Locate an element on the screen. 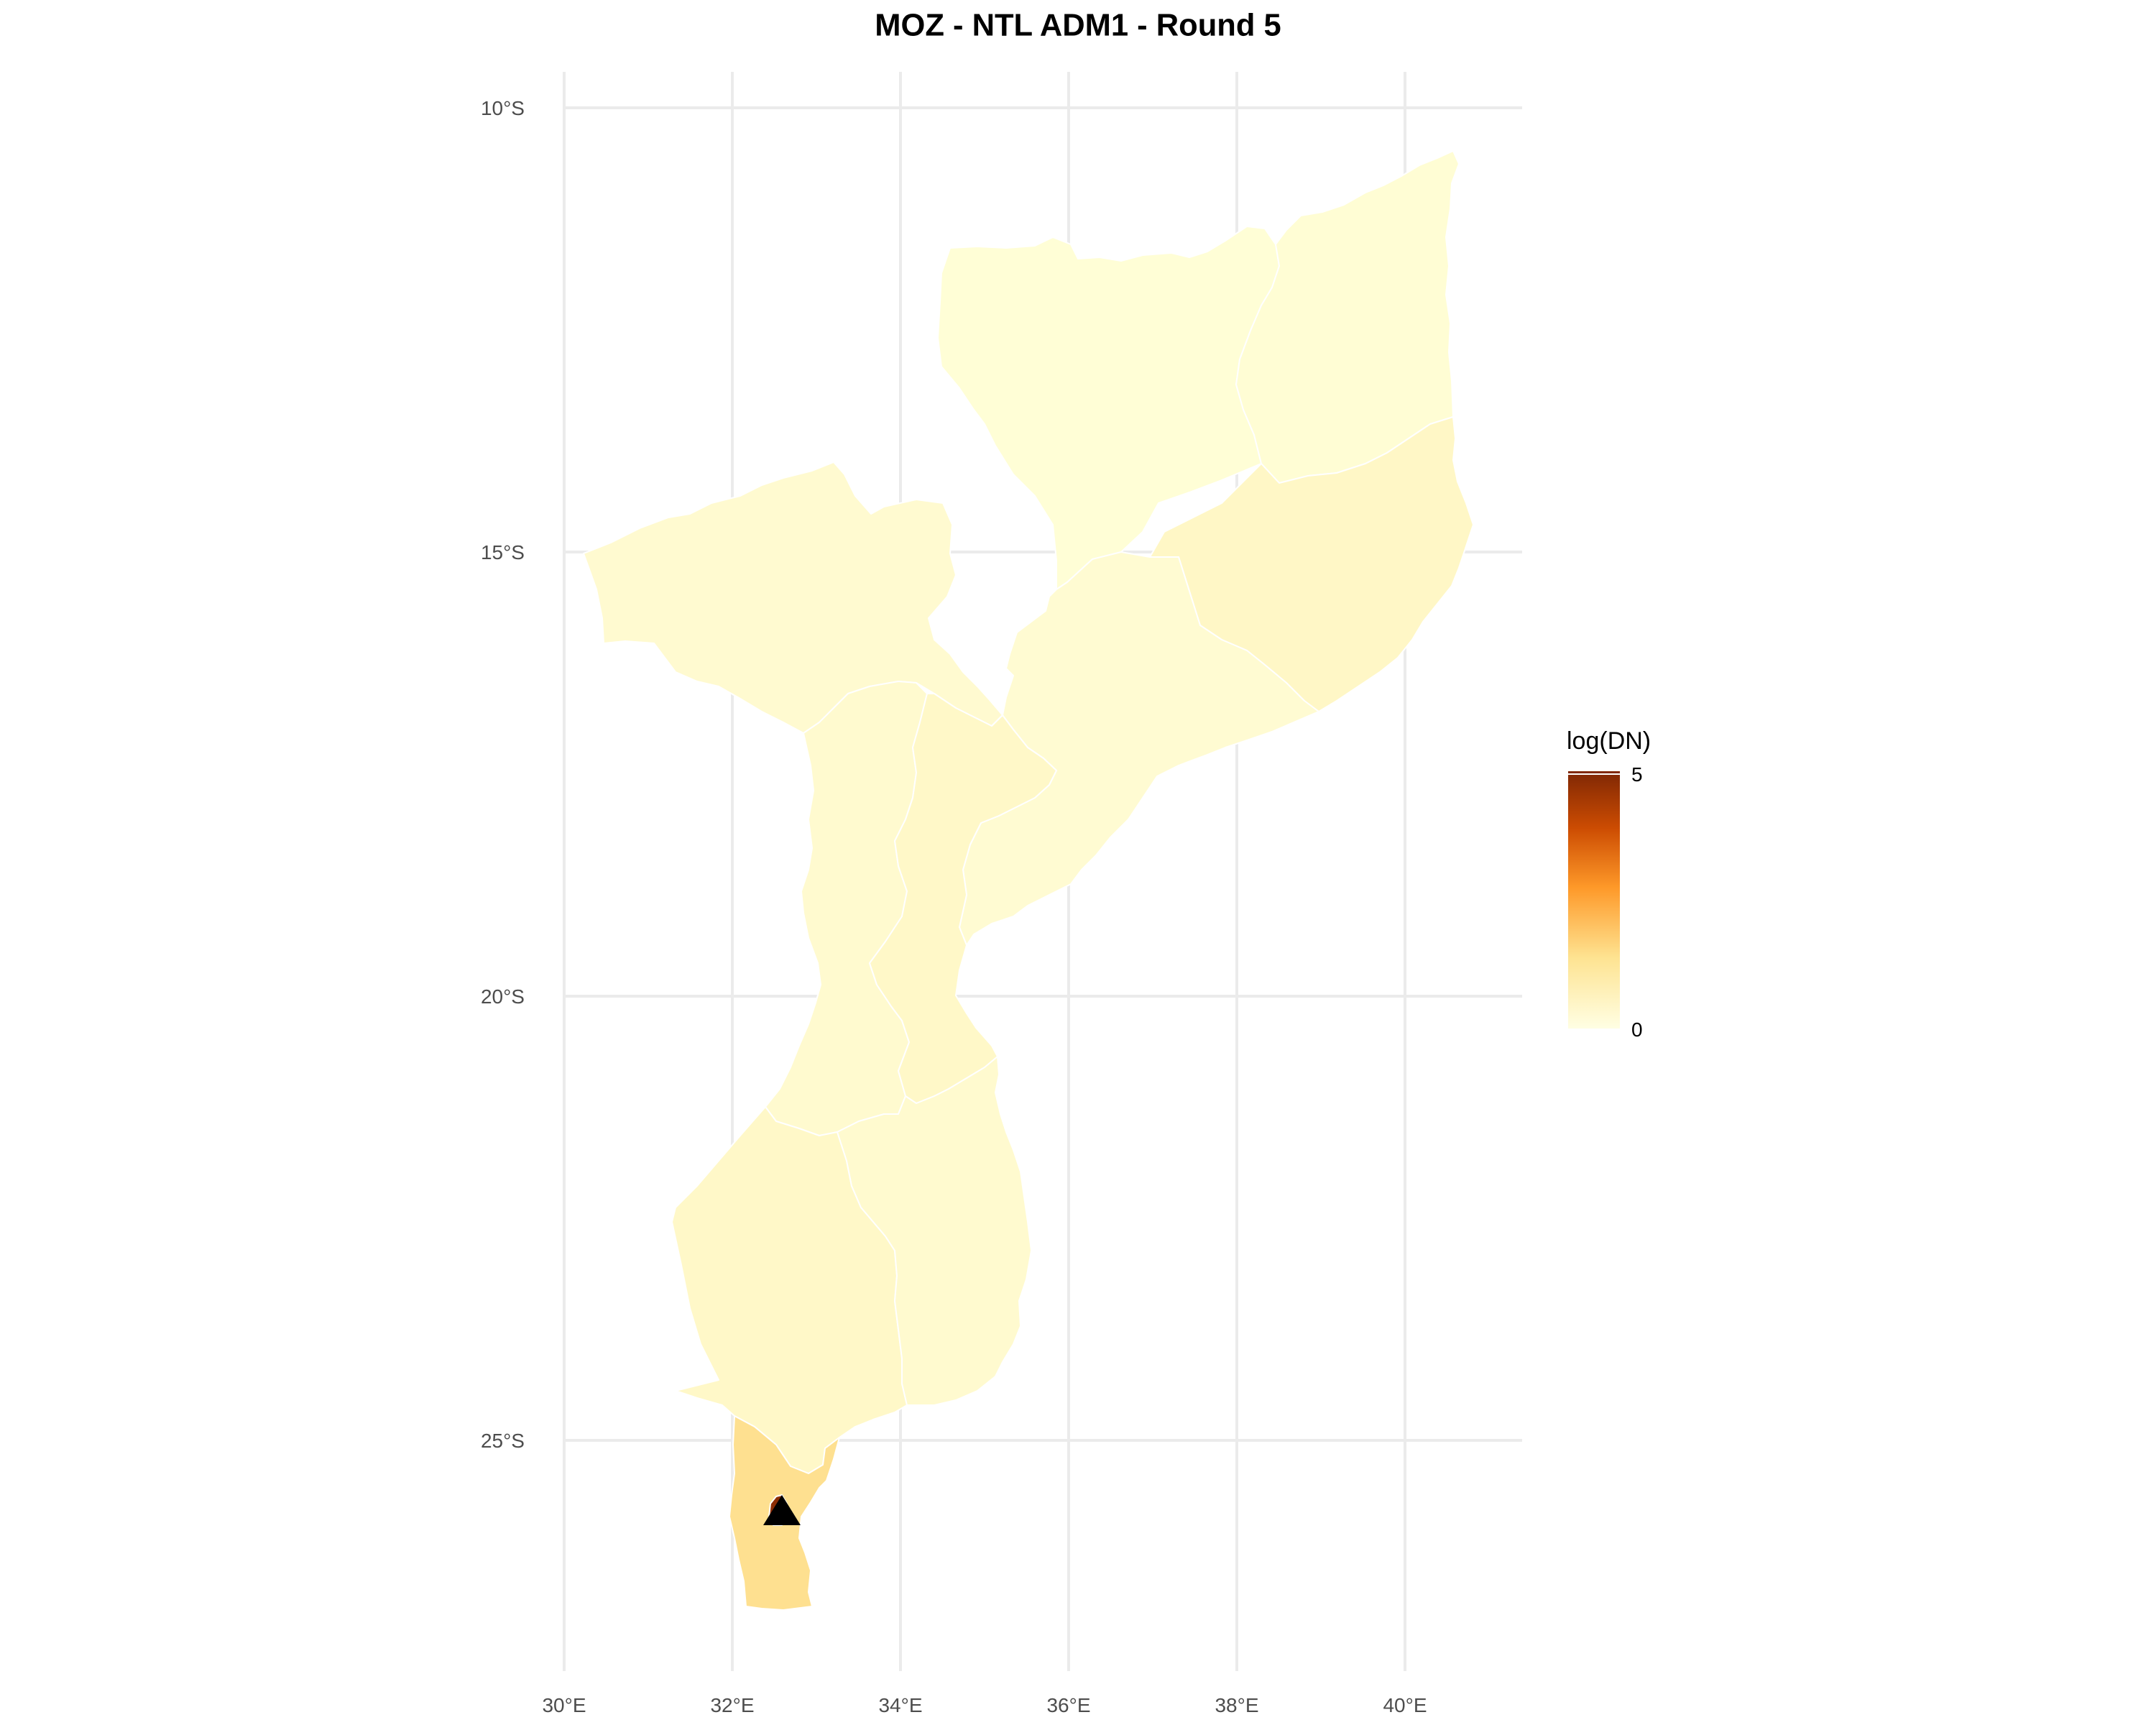 This screenshot has width=2156, height=1725. capital-triangle-icon is located at coordinates (782, 1510).